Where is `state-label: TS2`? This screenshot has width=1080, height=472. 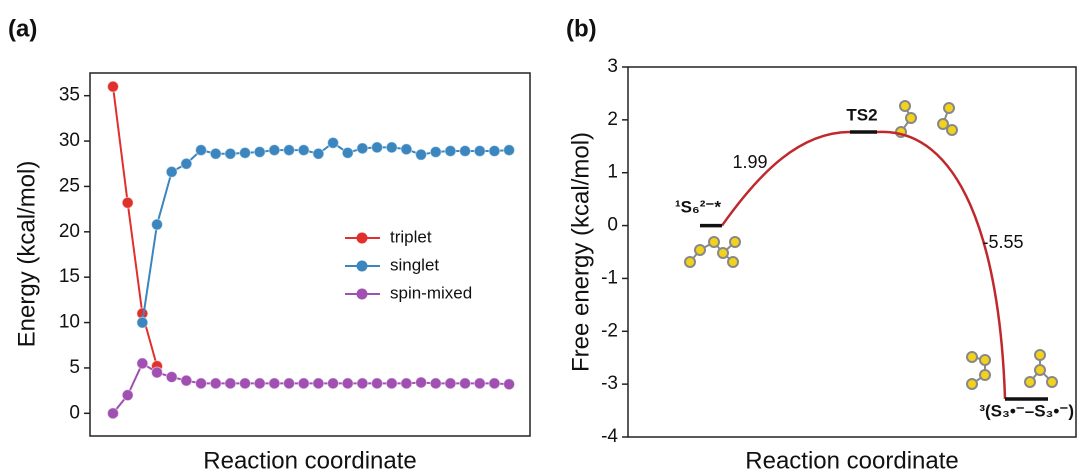
state-label: TS2 is located at coordinates (861, 114).